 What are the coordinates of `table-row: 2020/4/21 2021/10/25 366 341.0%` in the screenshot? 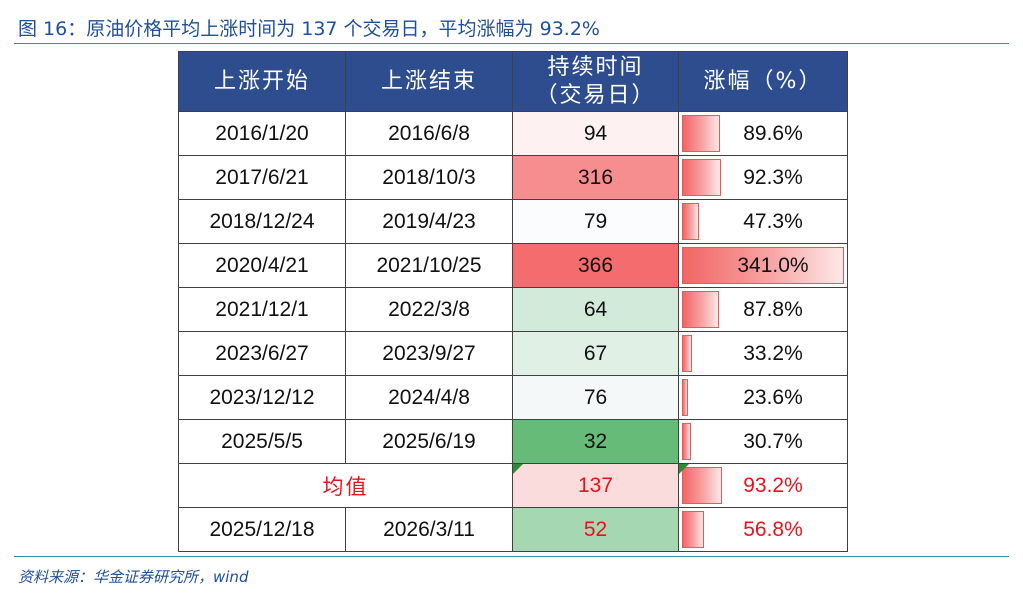 It's located at (513, 265).